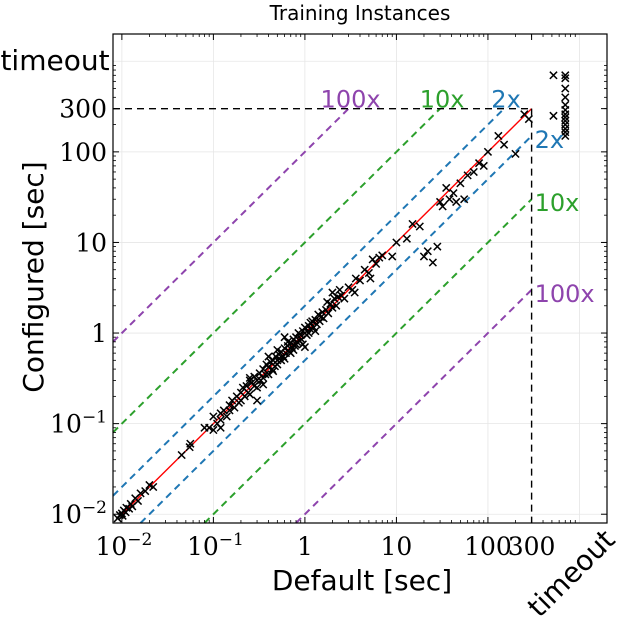 This screenshot has height=626, width=627. Describe the element at coordinates (549, 140) in the screenshot. I see `reference-label-lower: 2x` at that location.